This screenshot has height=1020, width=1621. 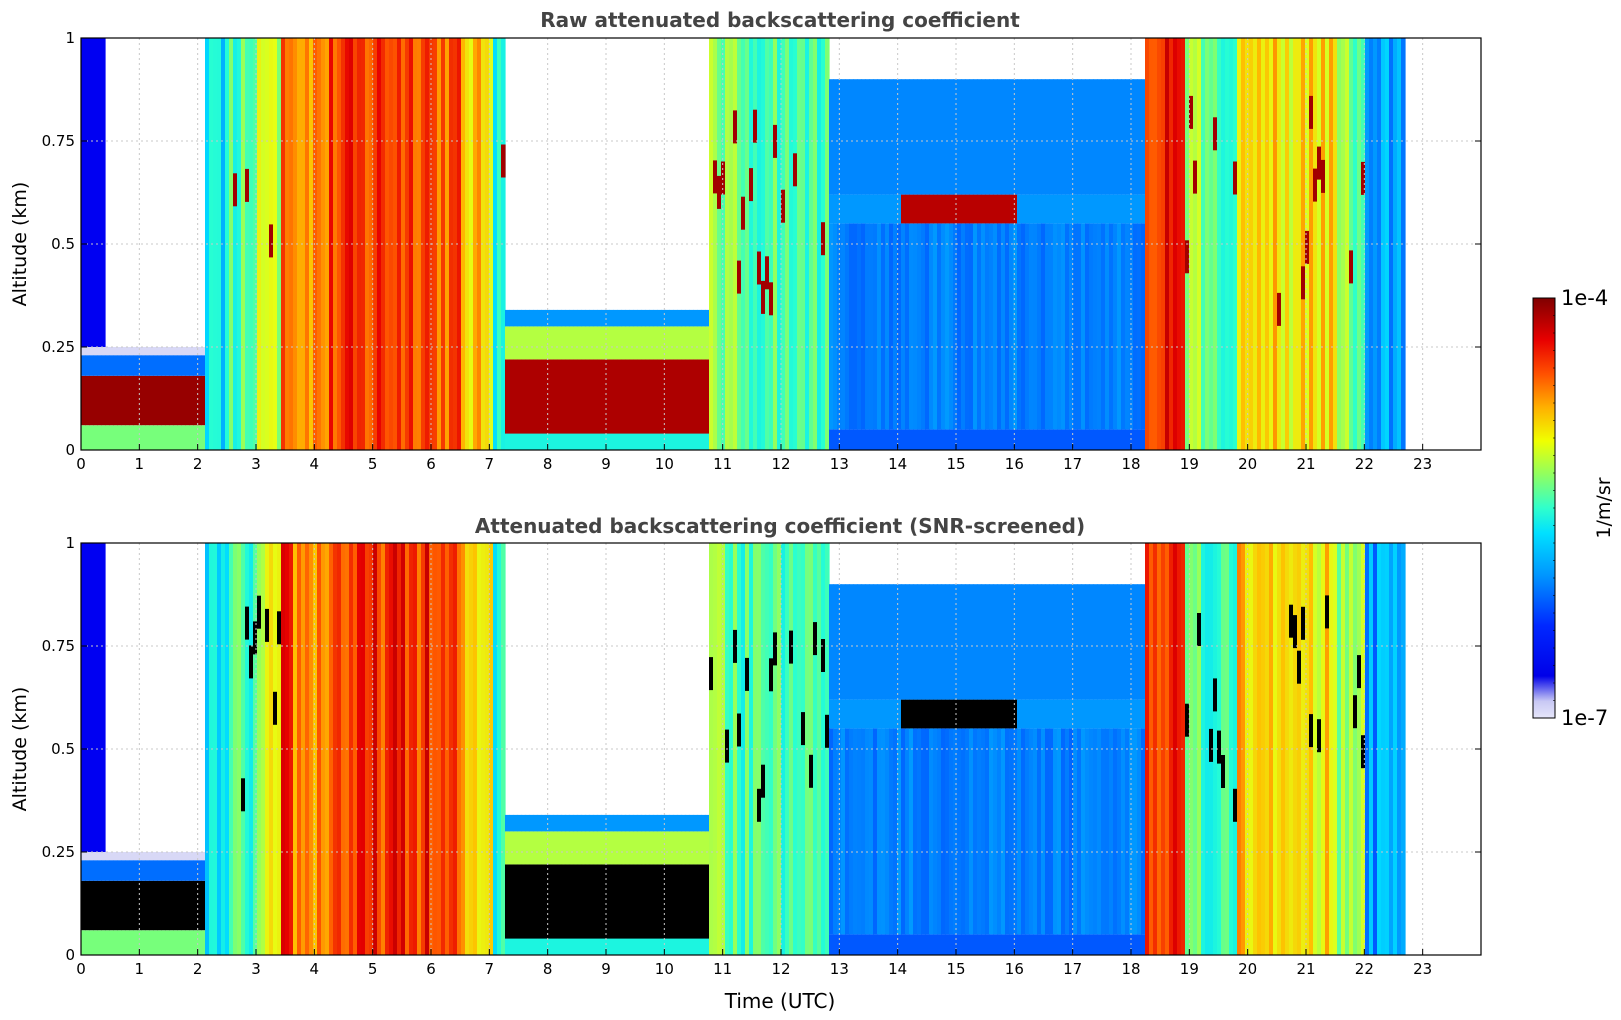 What do you see at coordinates (780, 464) in the screenshot?
I see `x-tick-label: 12` at bounding box center [780, 464].